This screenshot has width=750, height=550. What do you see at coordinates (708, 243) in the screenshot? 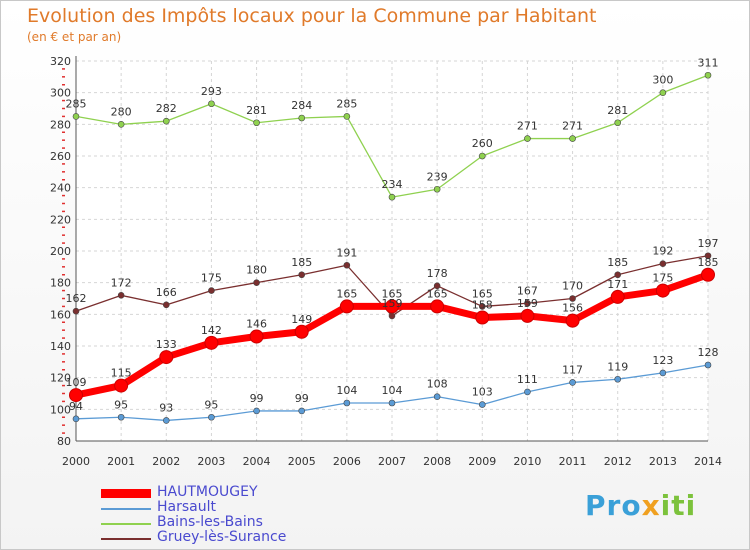
I see `data-label: 197` at bounding box center [708, 243].